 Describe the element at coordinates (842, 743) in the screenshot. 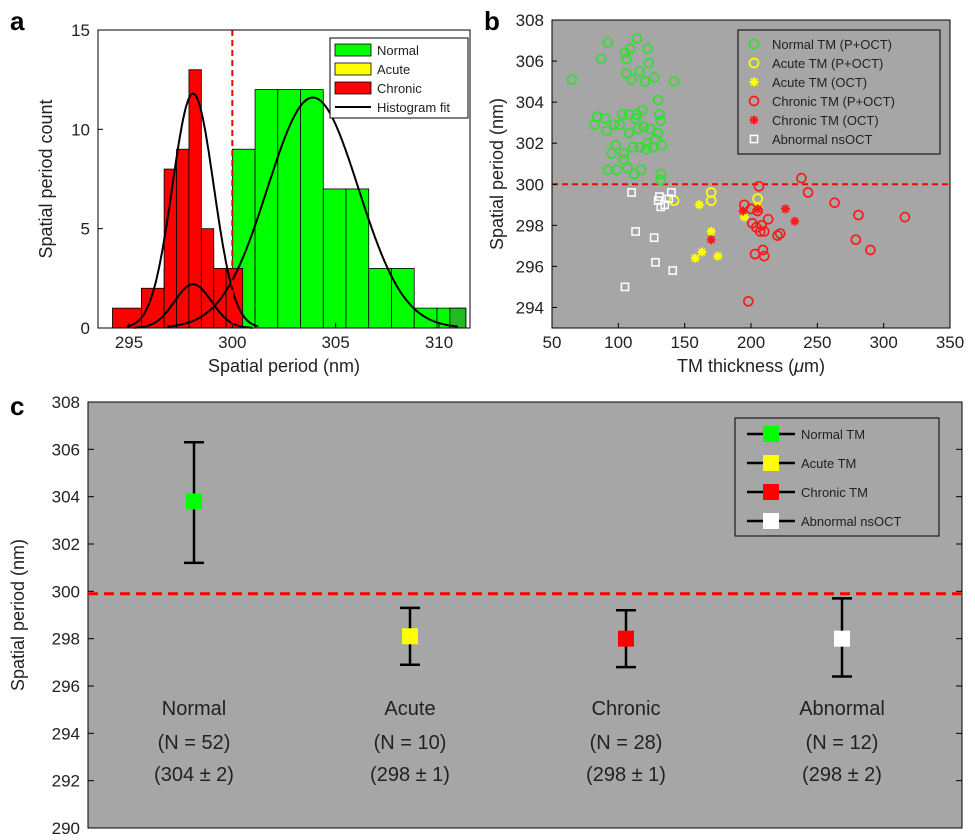

I see `group-n-label: (N = 12)` at that location.